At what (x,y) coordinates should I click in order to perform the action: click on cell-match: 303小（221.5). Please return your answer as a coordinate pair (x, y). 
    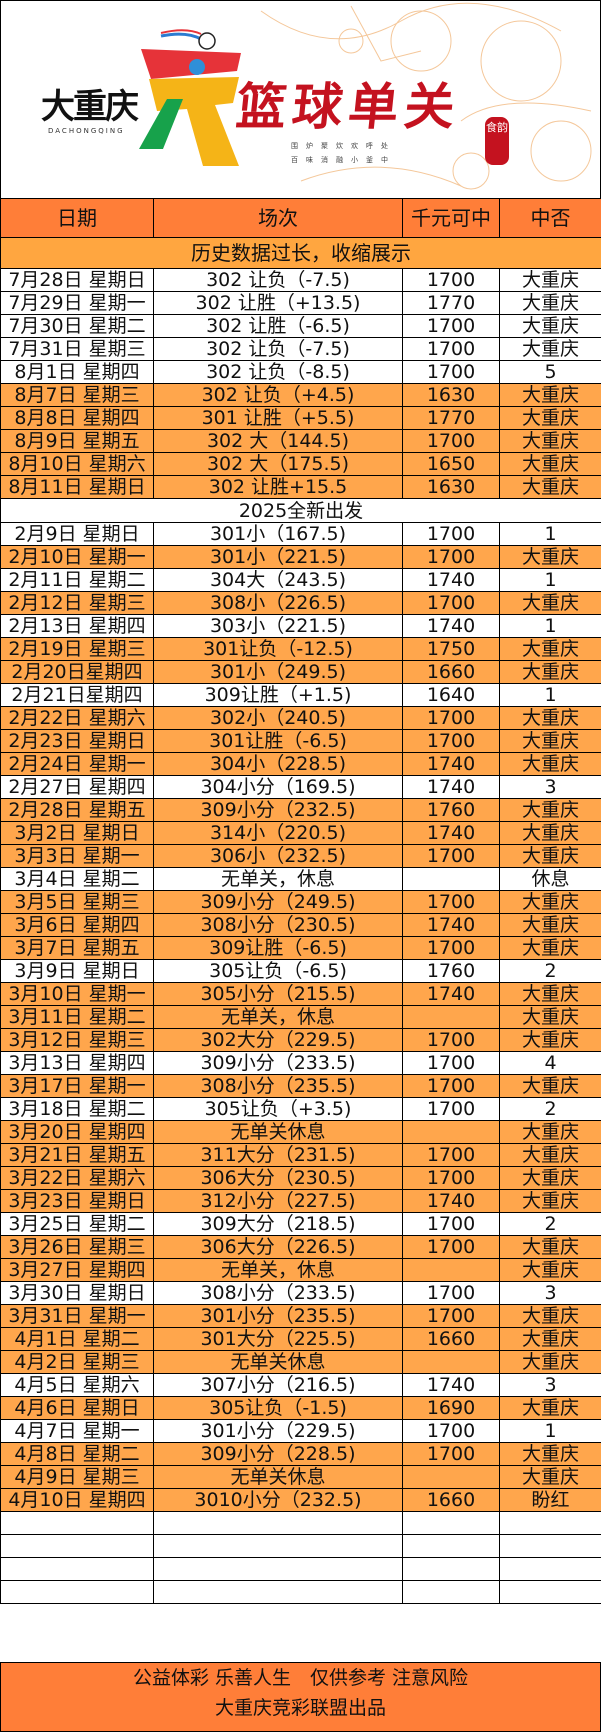
    Looking at the image, I should click on (278, 626).